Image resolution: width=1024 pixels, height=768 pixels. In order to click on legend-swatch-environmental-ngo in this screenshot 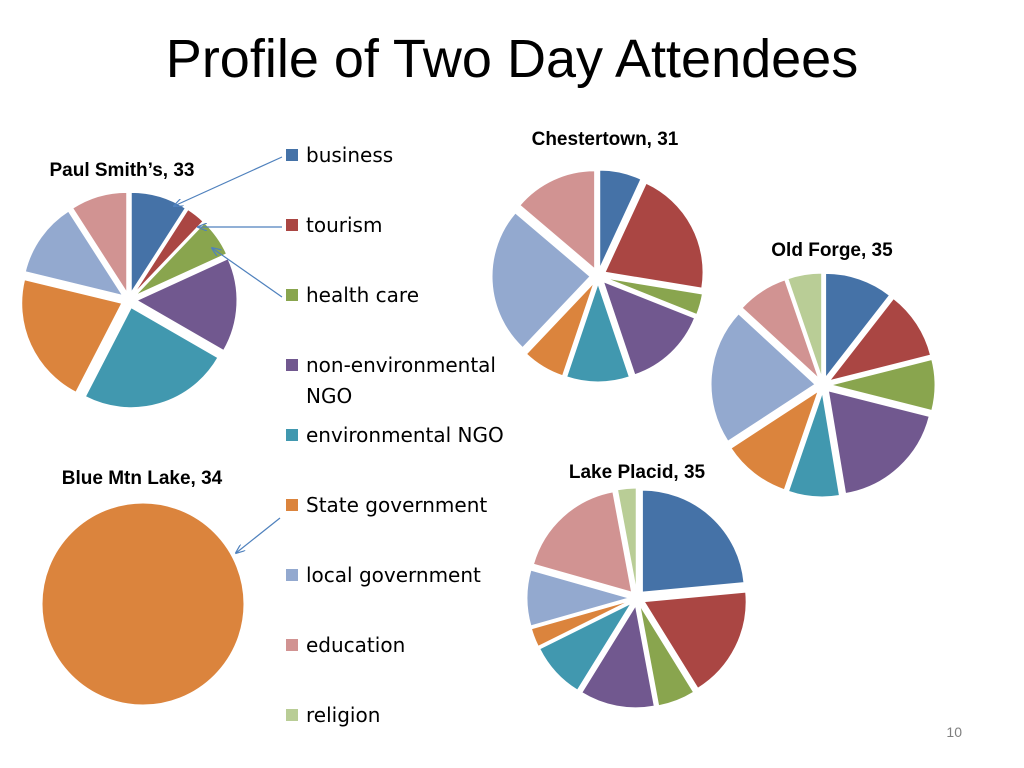, I will do `click(292, 435)`.